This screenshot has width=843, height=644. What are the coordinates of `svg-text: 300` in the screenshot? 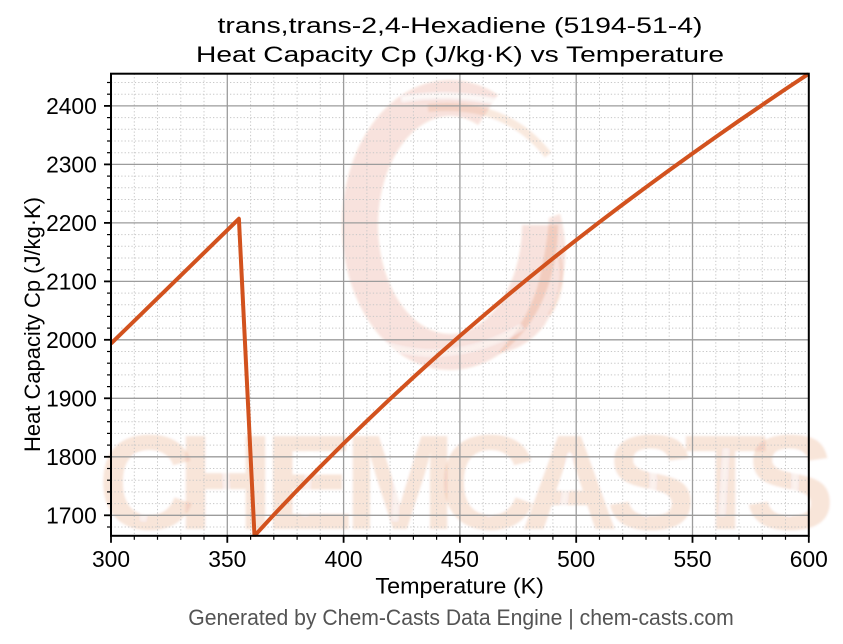 It's located at (111, 559).